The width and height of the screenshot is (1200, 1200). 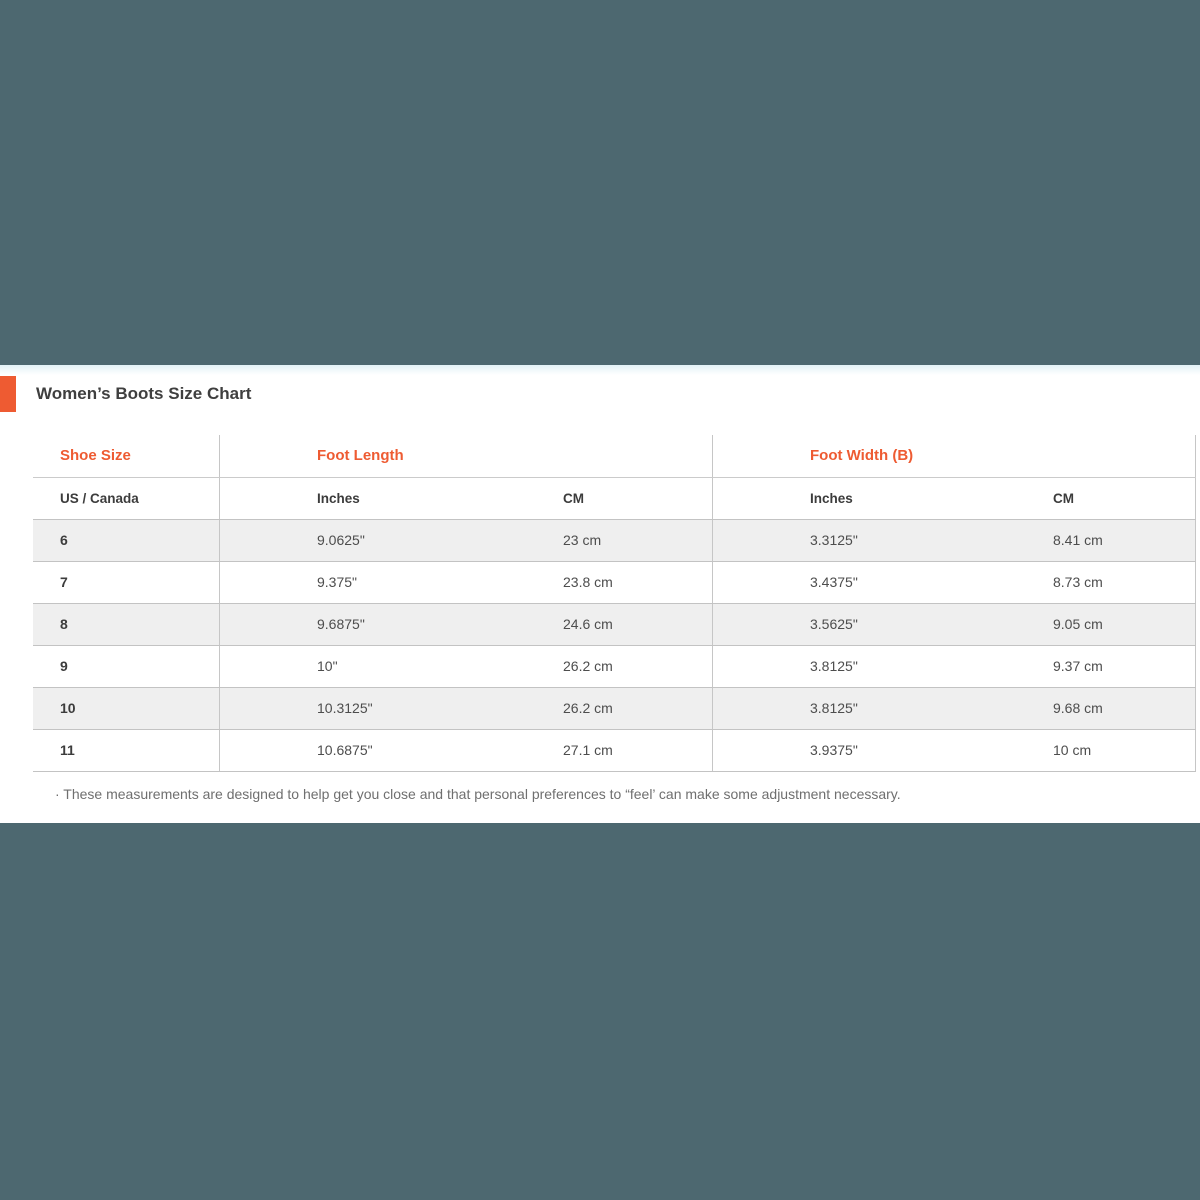 What do you see at coordinates (338, 498) in the screenshot?
I see `subheader-foot-length-inches: Inches` at bounding box center [338, 498].